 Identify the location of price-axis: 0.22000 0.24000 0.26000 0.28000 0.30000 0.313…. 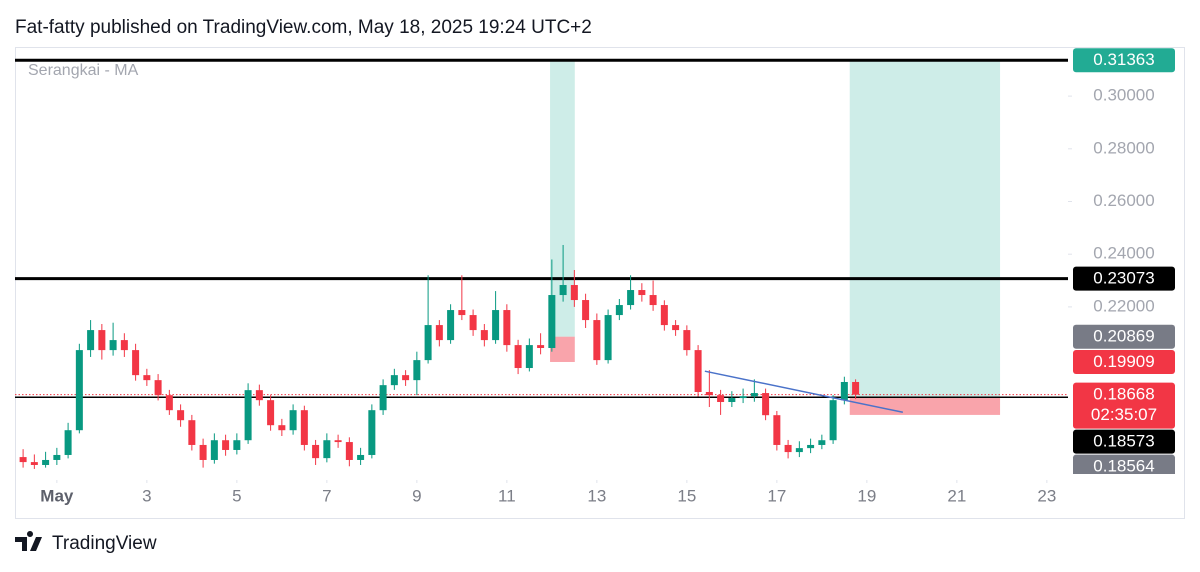
(1121, 262).